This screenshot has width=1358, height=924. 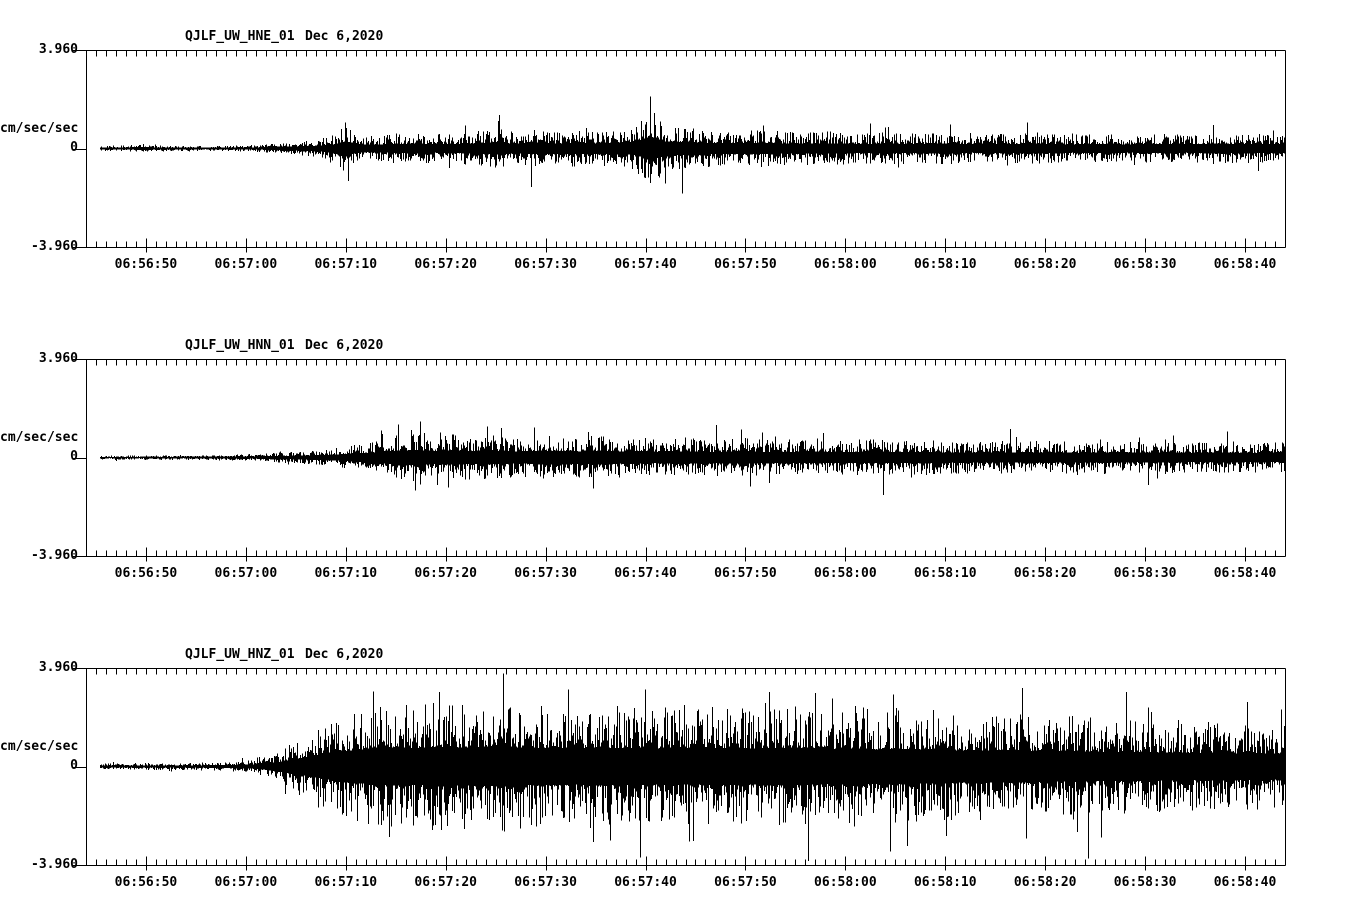 I want to click on station-label: QJLF_UW_HNN_01, so click(x=240, y=345).